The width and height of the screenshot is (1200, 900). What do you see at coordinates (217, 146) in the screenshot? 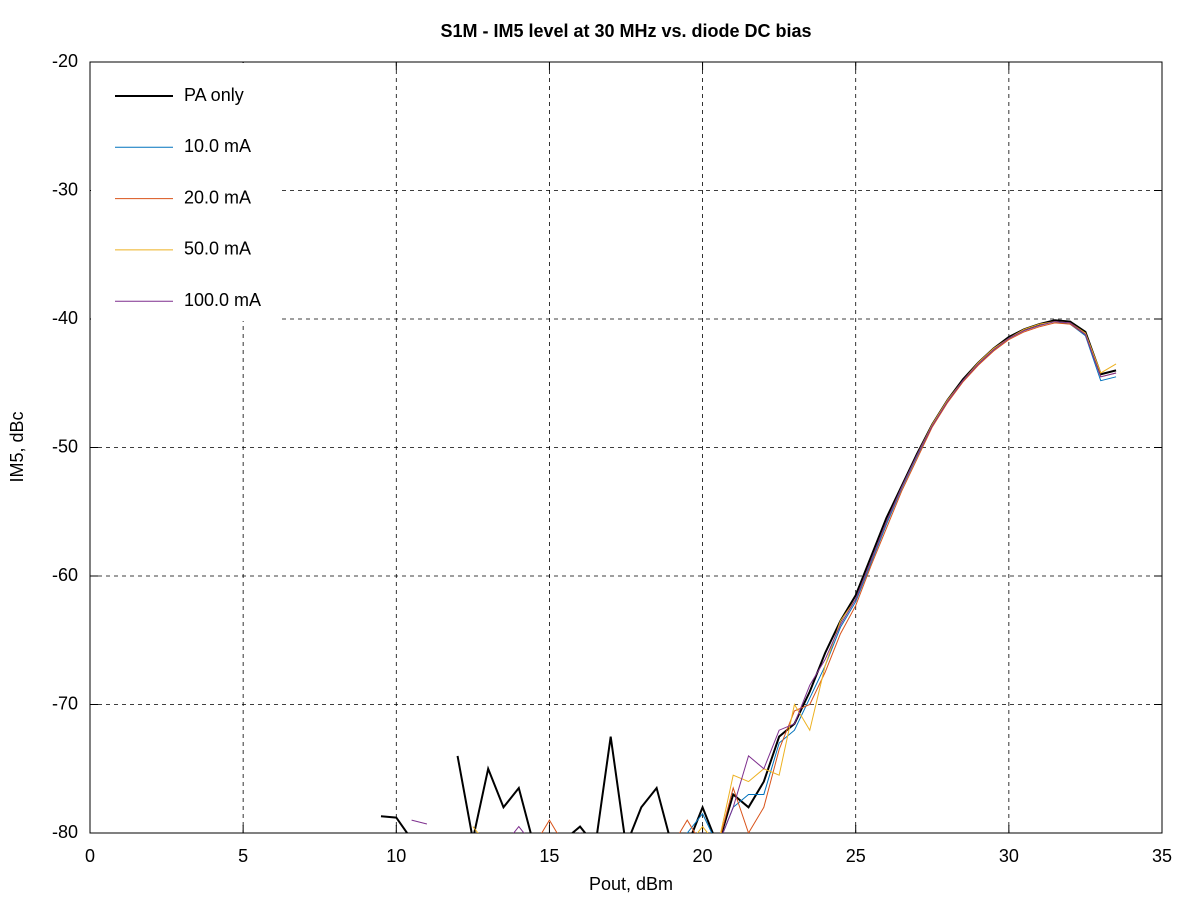
I see `legend-label: 10.0 mA` at bounding box center [217, 146].